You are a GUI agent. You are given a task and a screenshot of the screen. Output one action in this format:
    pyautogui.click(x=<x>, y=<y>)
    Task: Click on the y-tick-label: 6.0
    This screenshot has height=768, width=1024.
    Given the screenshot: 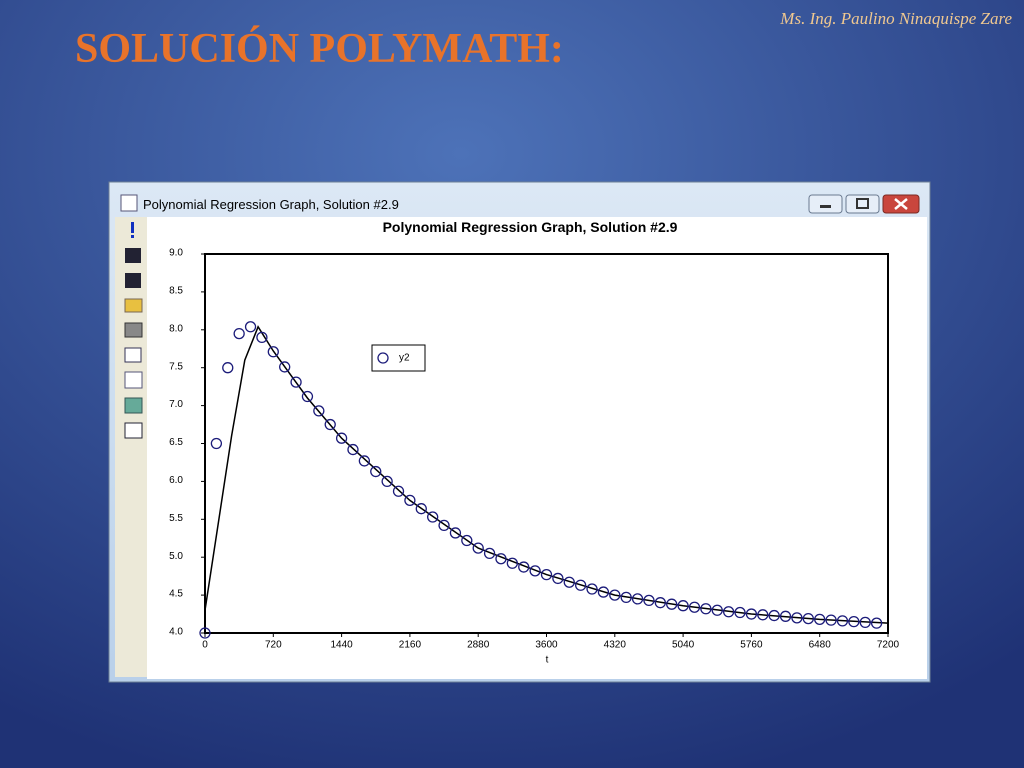 What is the action you would take?
    pyautogui.click(x=176, y=480)
    